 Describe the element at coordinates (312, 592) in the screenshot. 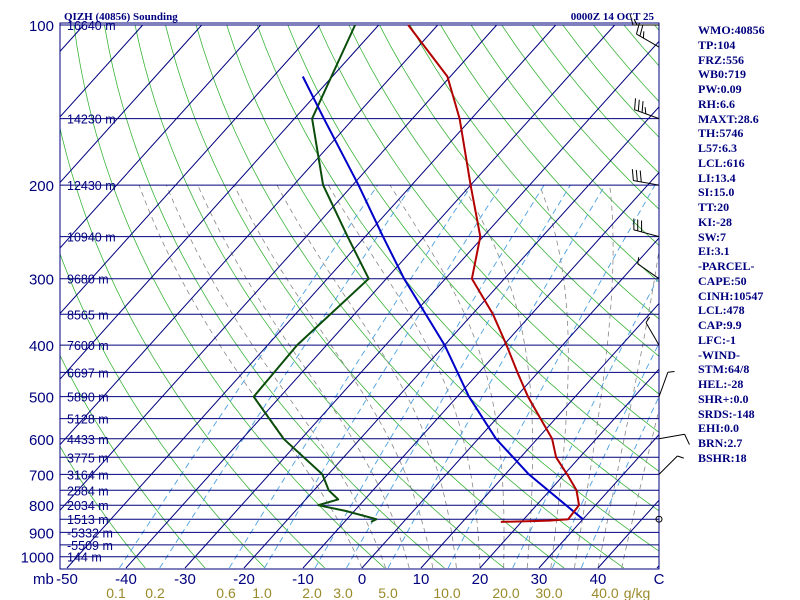

I see `mixing-ratio-label: 2.0` at that location.